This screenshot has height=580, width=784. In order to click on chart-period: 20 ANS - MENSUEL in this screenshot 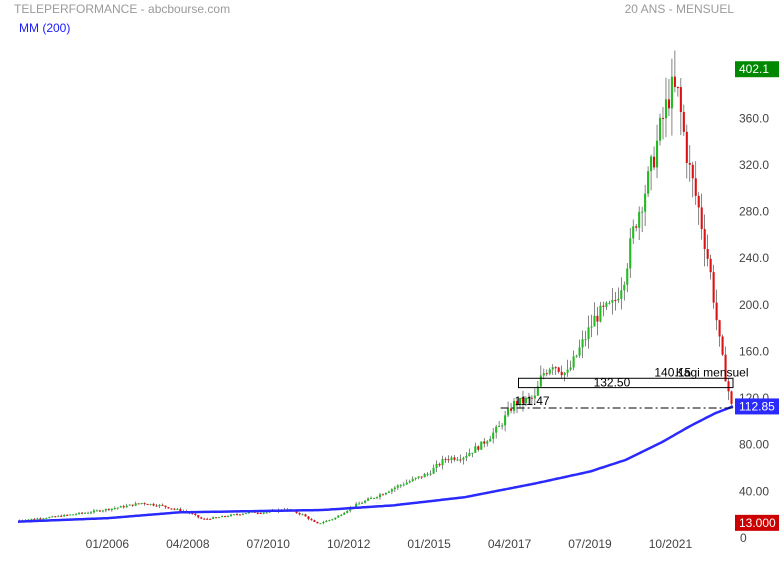, I will do `click(679, 9)`.